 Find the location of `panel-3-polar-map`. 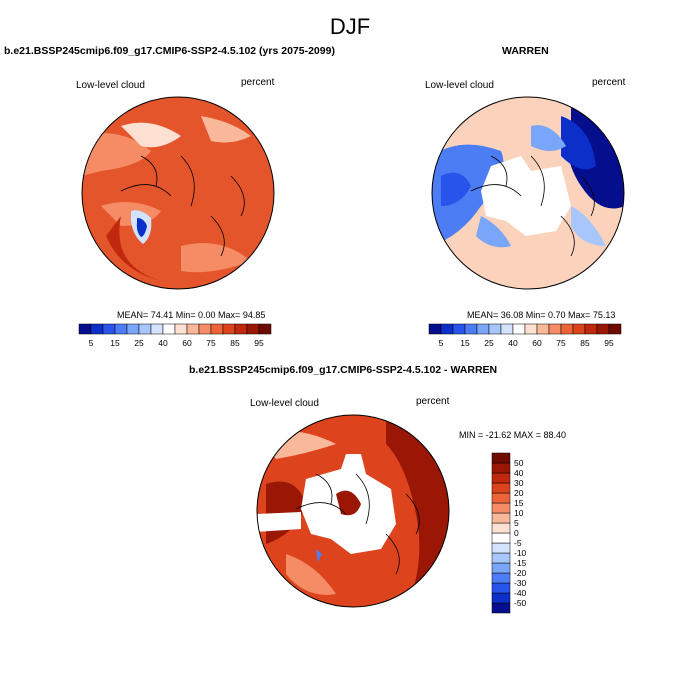

panel-3-polar-map is located at coordinates (353, 511).